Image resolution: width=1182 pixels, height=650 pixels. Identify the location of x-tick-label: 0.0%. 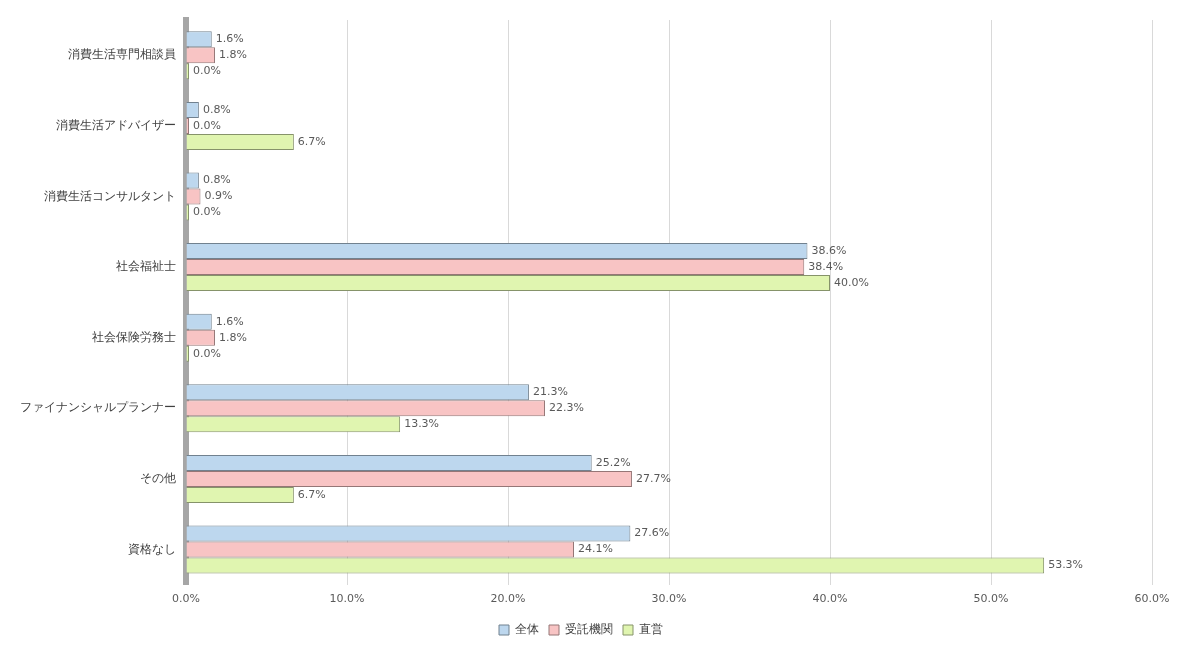
(186, 599).